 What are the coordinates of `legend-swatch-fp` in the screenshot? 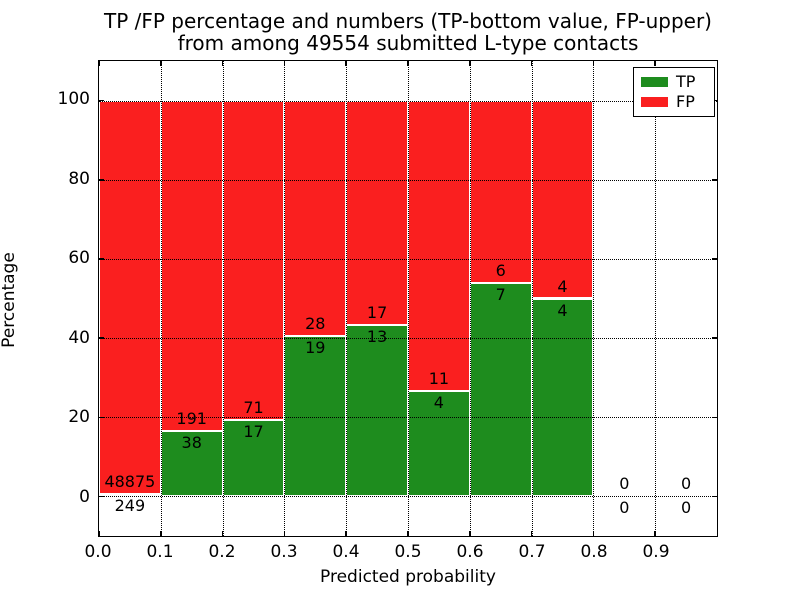 It's located at (654, 102).